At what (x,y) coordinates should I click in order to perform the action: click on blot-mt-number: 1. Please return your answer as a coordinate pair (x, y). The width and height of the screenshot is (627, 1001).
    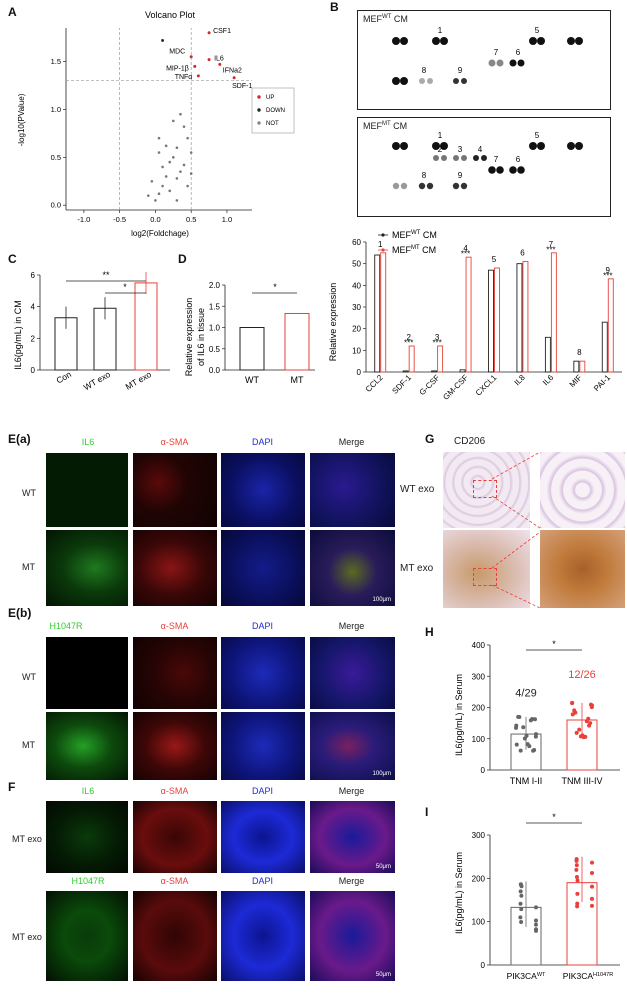
    Looking at the image, I should click on (440, 135).